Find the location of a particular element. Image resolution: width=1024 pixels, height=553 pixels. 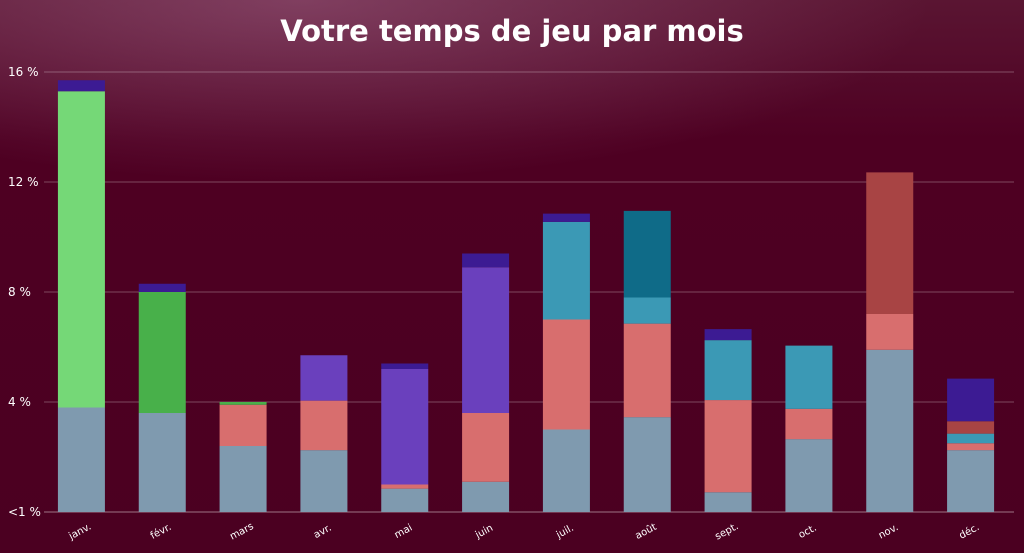

y-tick-label: 8 % is located at coordinates (19, 292).